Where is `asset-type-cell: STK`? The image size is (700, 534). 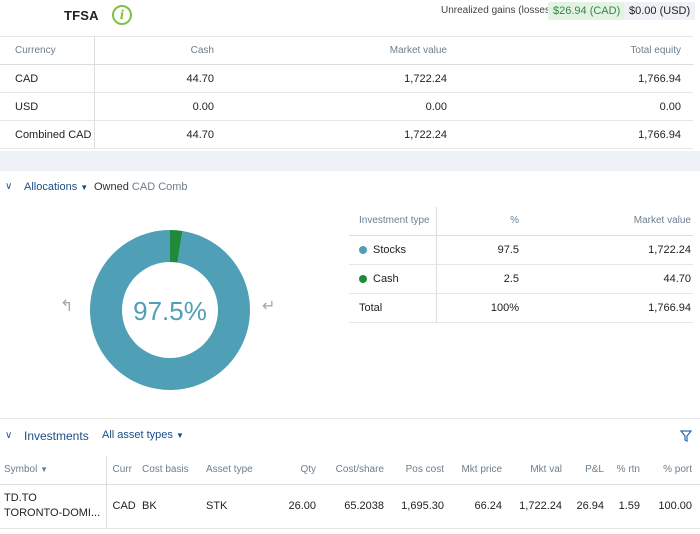
asset-type-cell: STK is located at coordinates (238, 506).